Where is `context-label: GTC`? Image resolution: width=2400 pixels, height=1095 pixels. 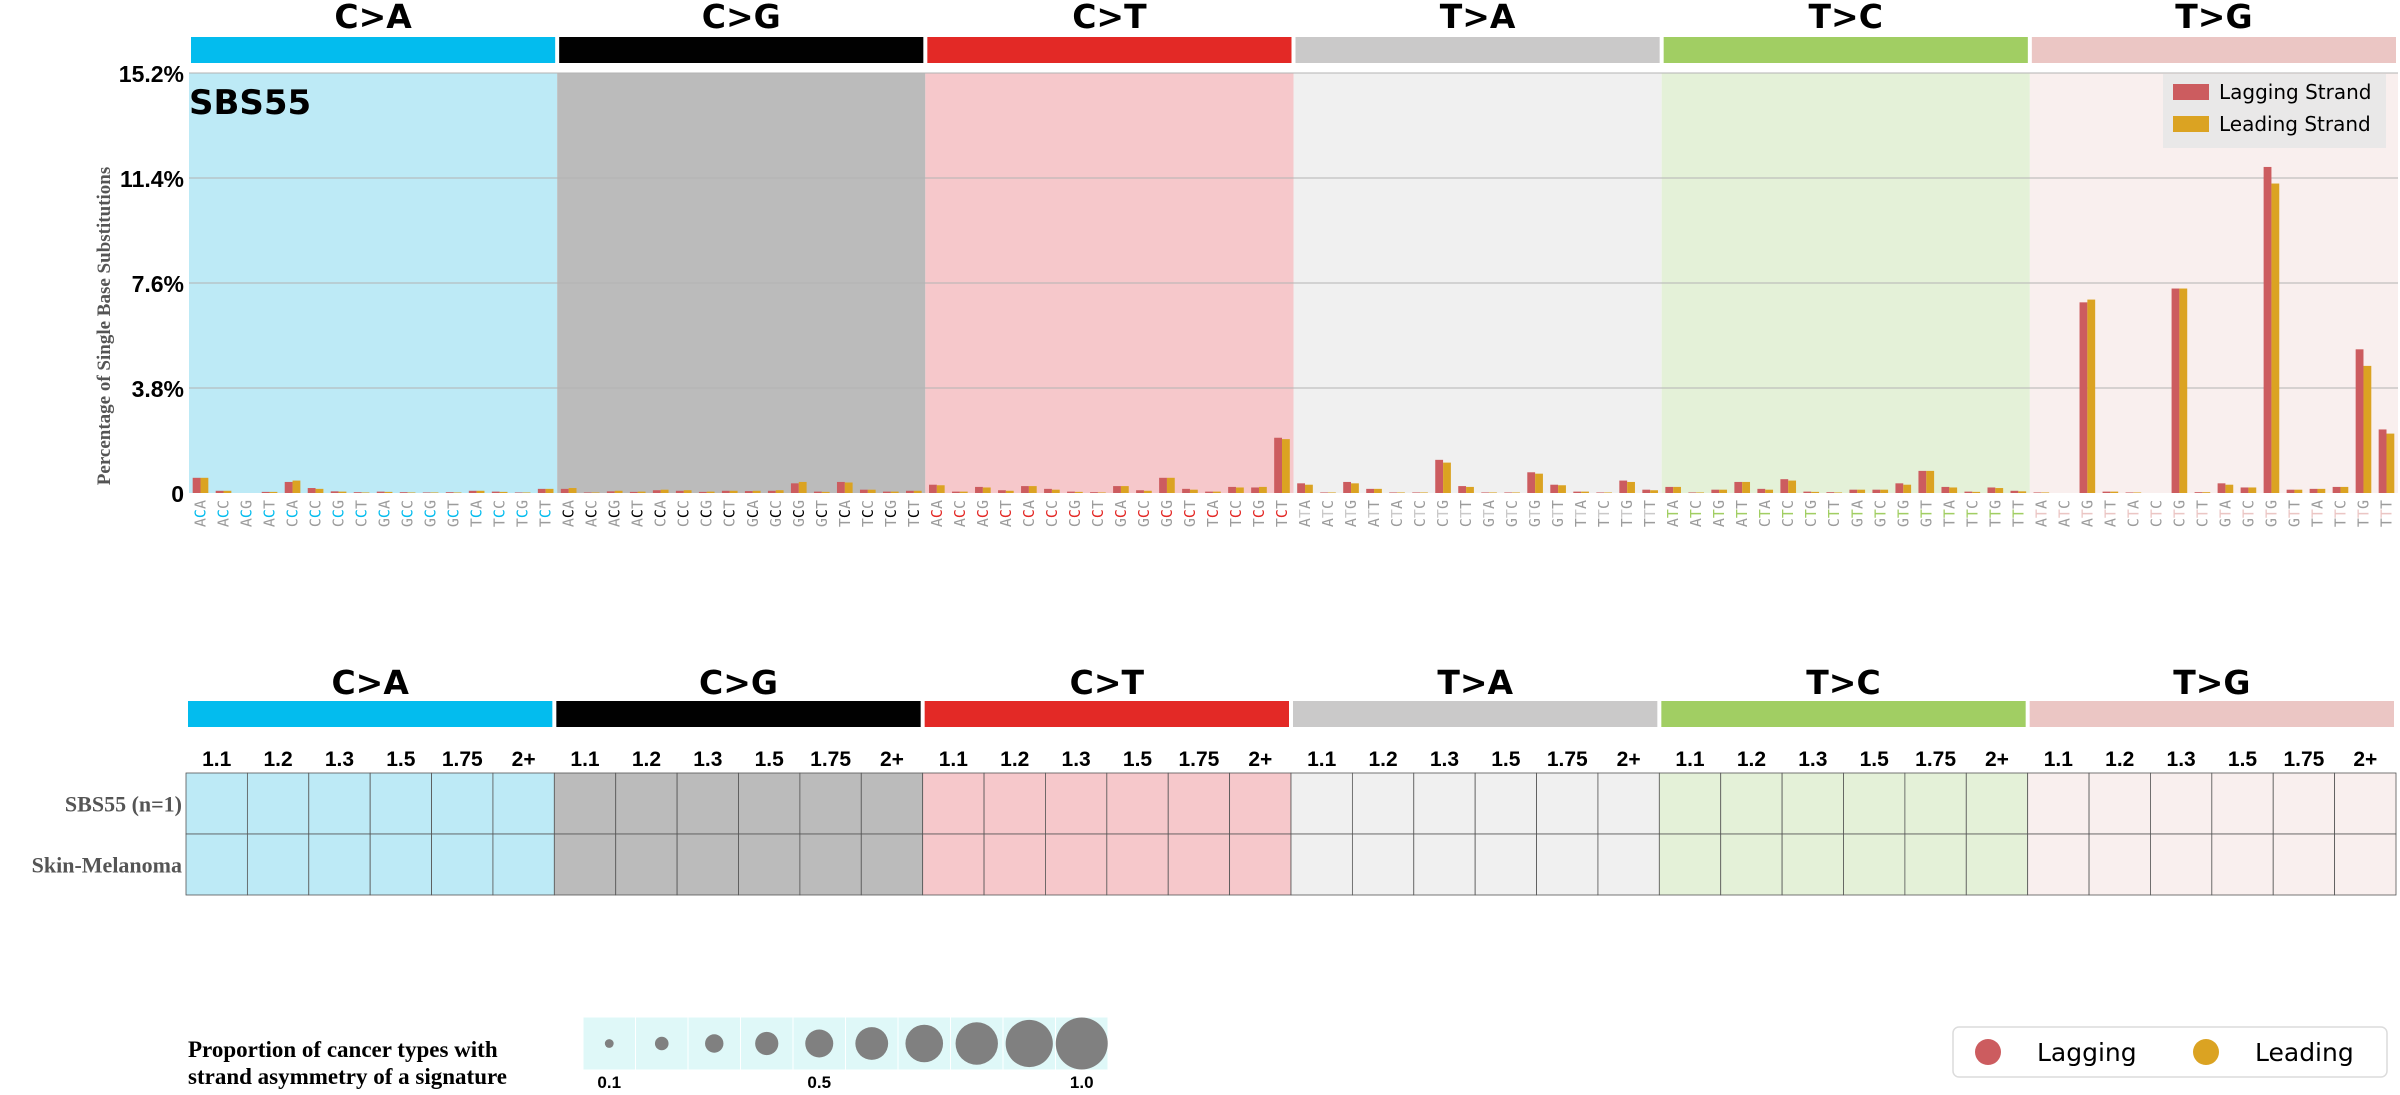 context-label: GTC is located at coordinates (2248, 513).